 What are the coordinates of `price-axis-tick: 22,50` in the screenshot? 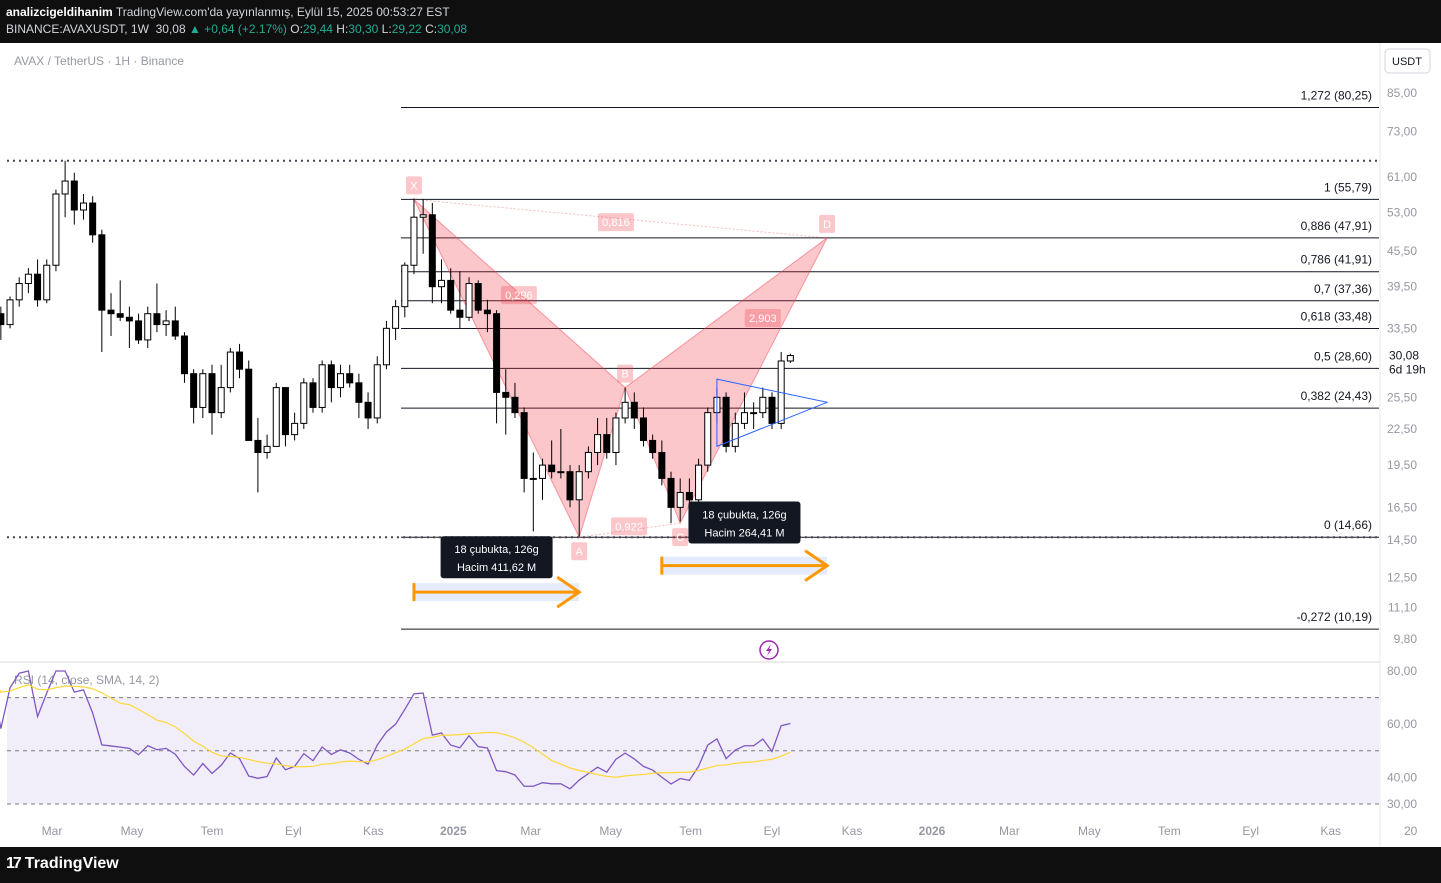 It's located at (1402, 429).